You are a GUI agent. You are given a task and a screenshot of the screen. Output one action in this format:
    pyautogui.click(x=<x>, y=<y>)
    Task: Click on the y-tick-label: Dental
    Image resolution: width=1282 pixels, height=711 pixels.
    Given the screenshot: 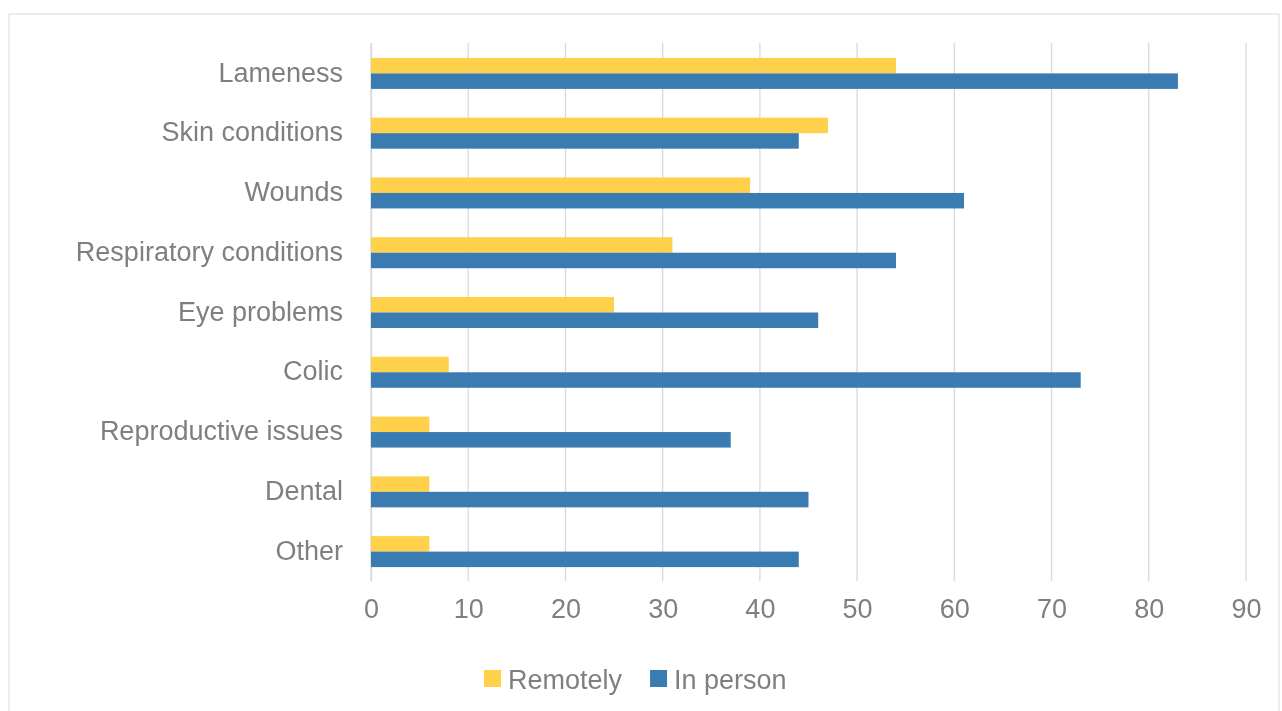 What is the action you would take?
    pyautogui.click(x=303, y=490)
    